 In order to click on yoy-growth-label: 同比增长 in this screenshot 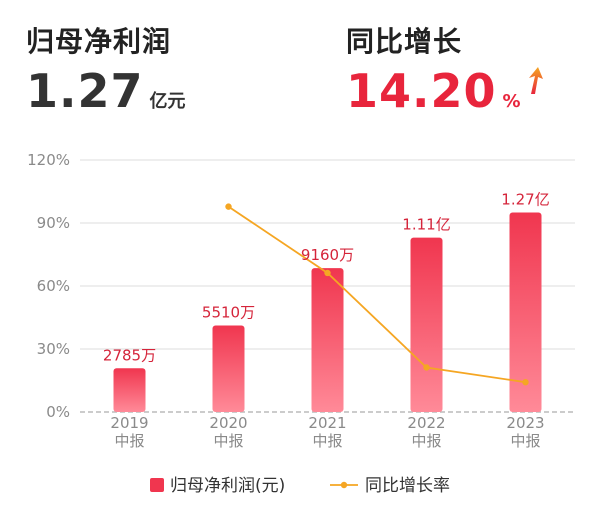, I will do `click(404, 41)`.